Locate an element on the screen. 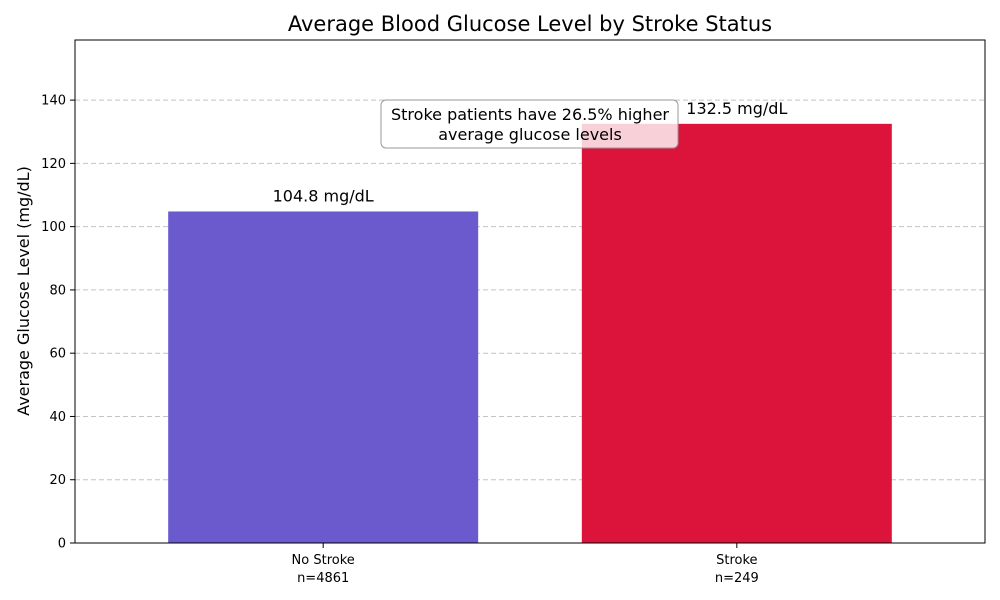  y-tick-label: 140 is located at coordinates (53, 101).